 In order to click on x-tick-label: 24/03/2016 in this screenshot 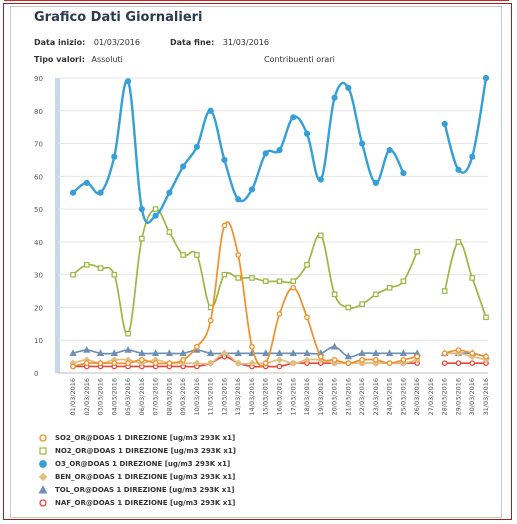, I will do `click(390, 396)`.